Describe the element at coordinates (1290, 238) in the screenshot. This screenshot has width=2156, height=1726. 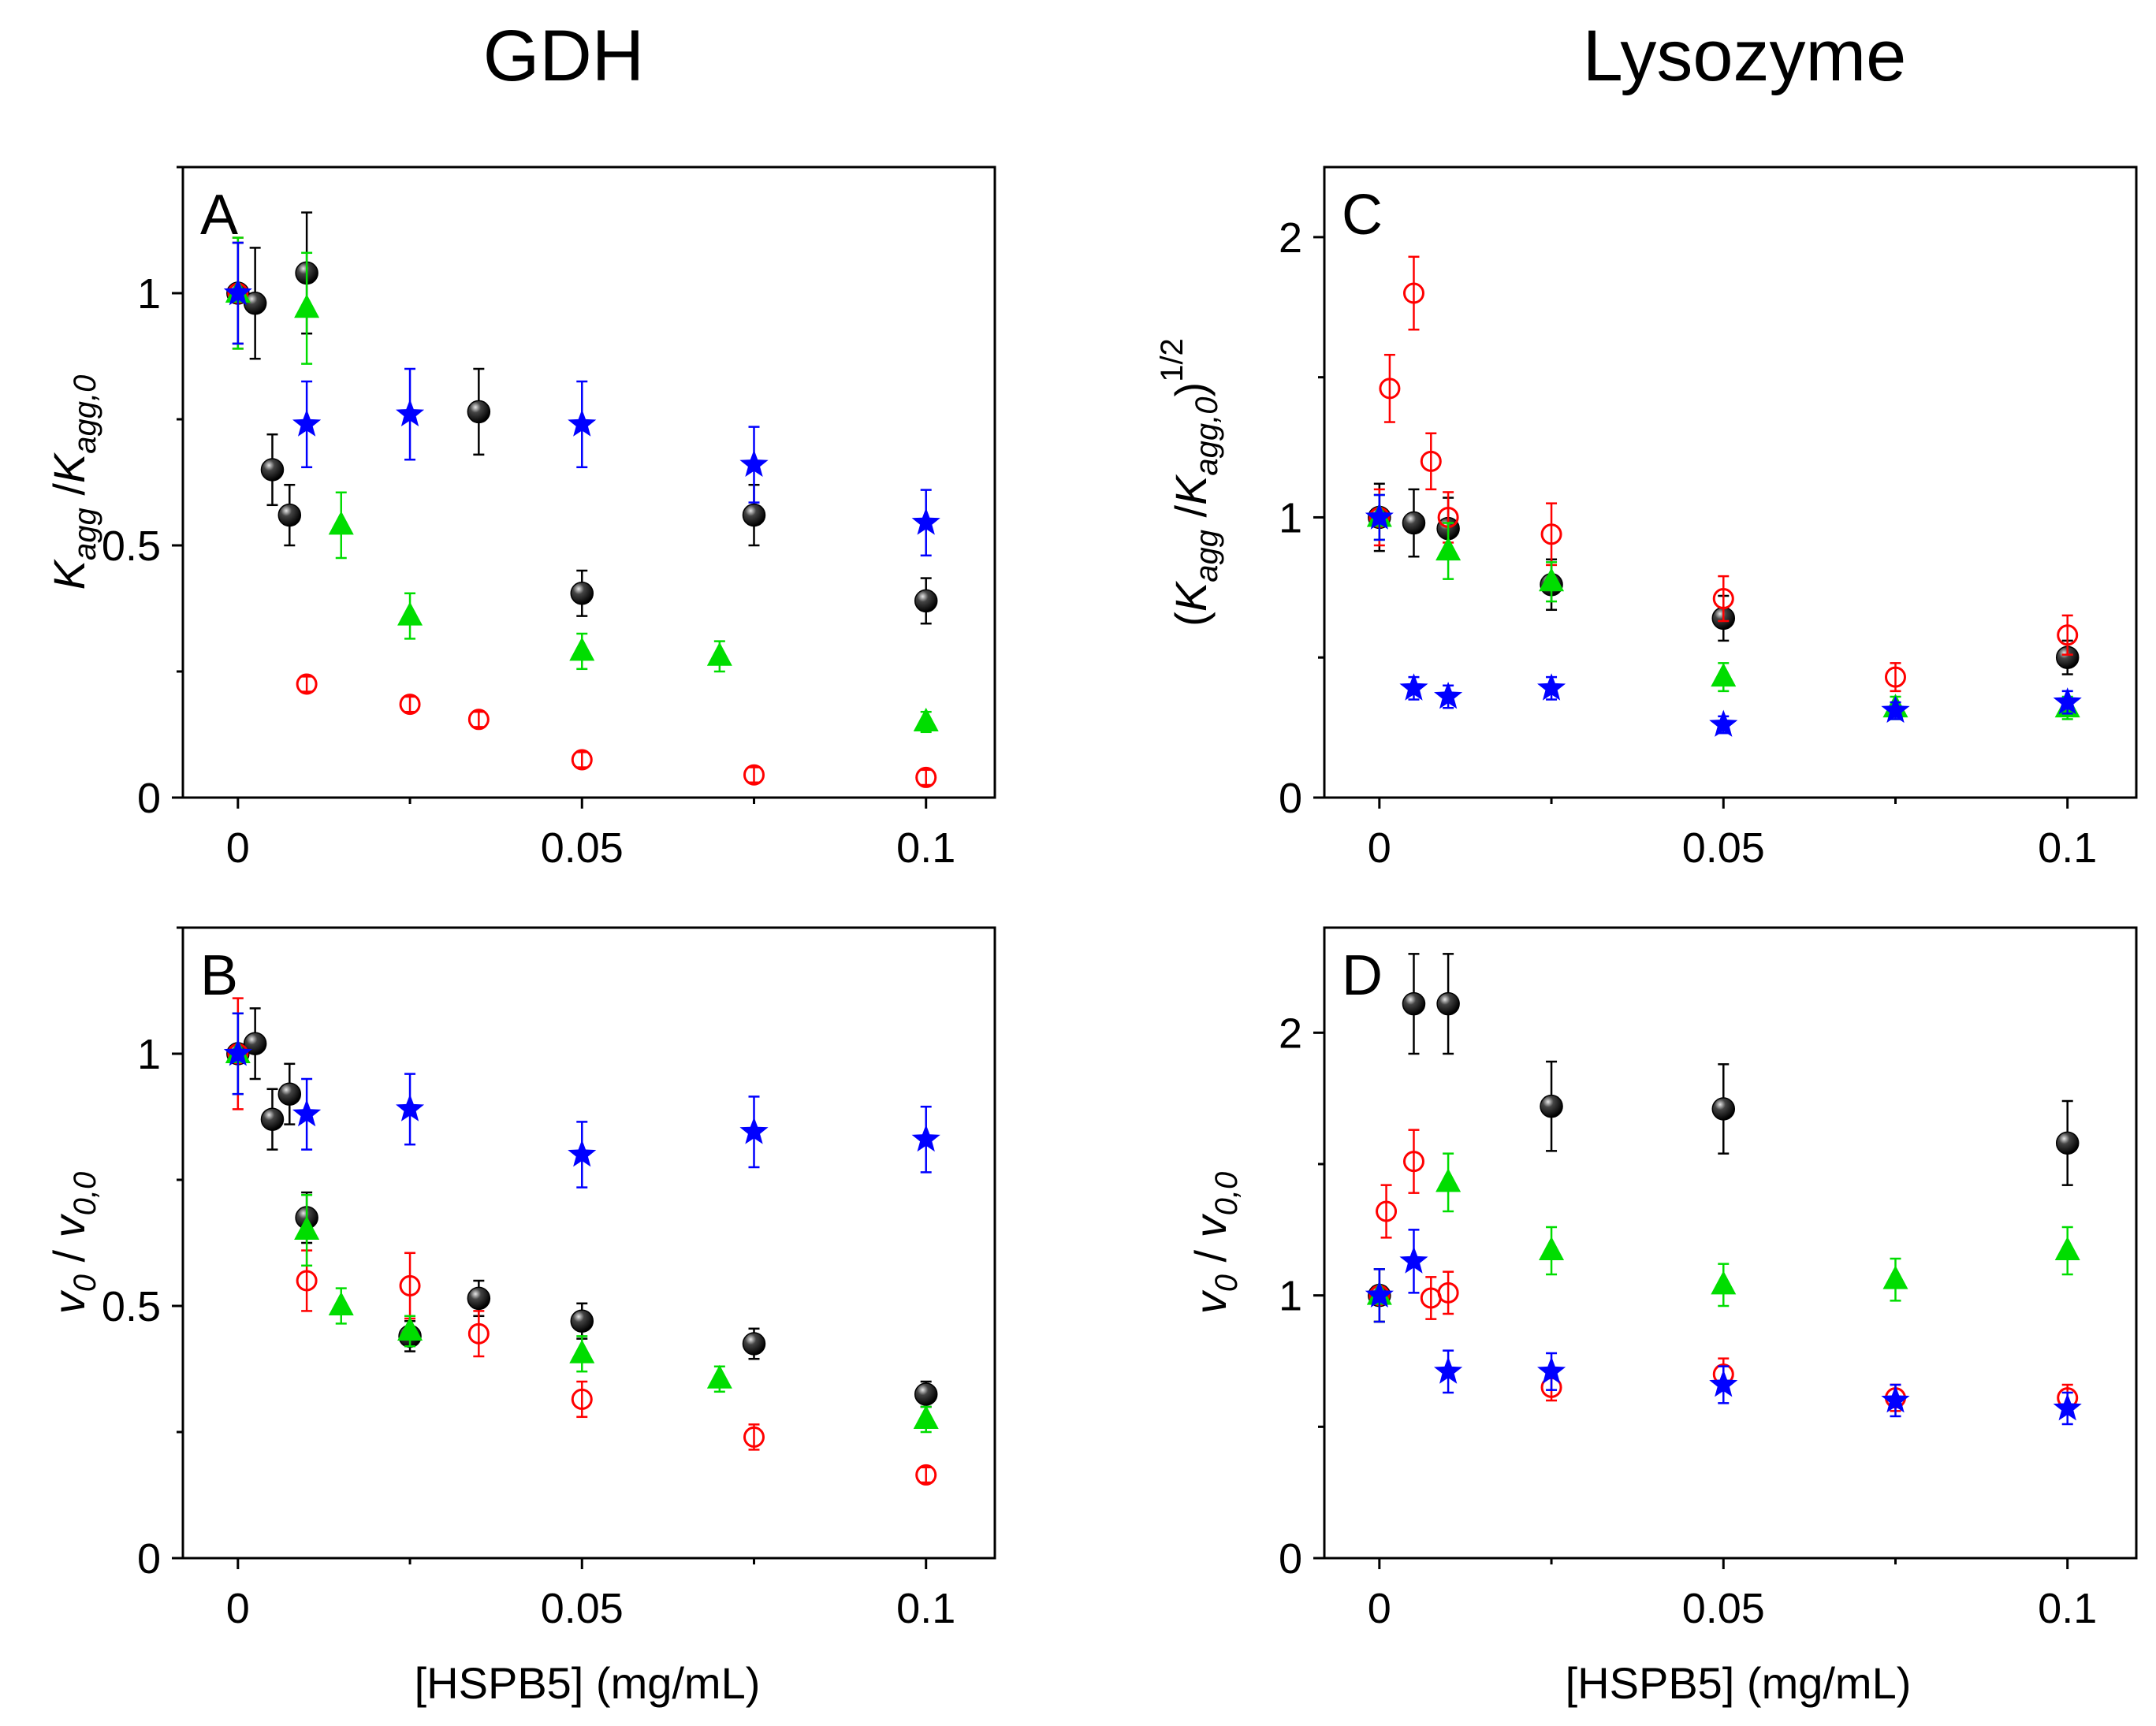
I see `y-tick-label: 2` at that location.